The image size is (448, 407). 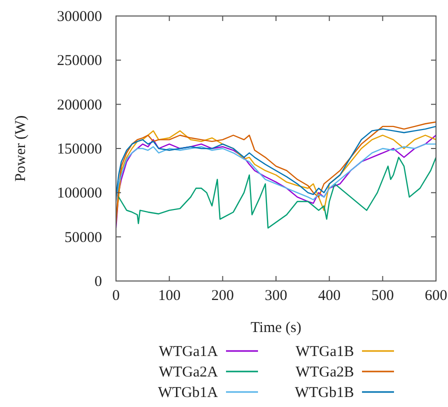 What do you see at coordinates (329, 296) in the screenshot?
I see `x-tick-label: 400` at bounding box center [329, 296].